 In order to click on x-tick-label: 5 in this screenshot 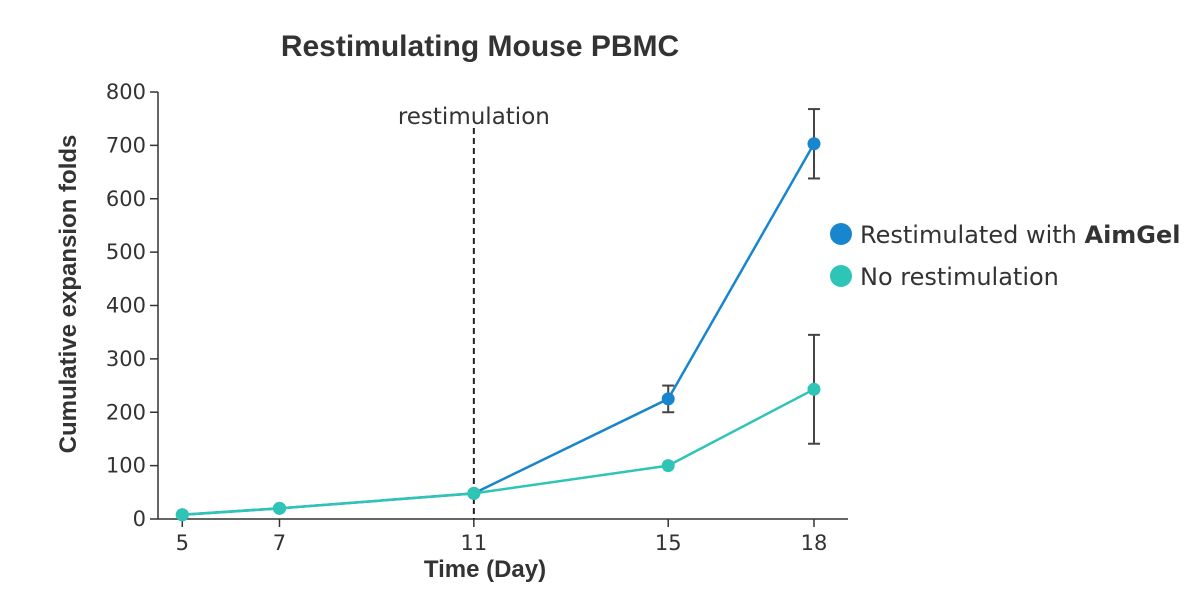, I will do `click(182, 543)`.